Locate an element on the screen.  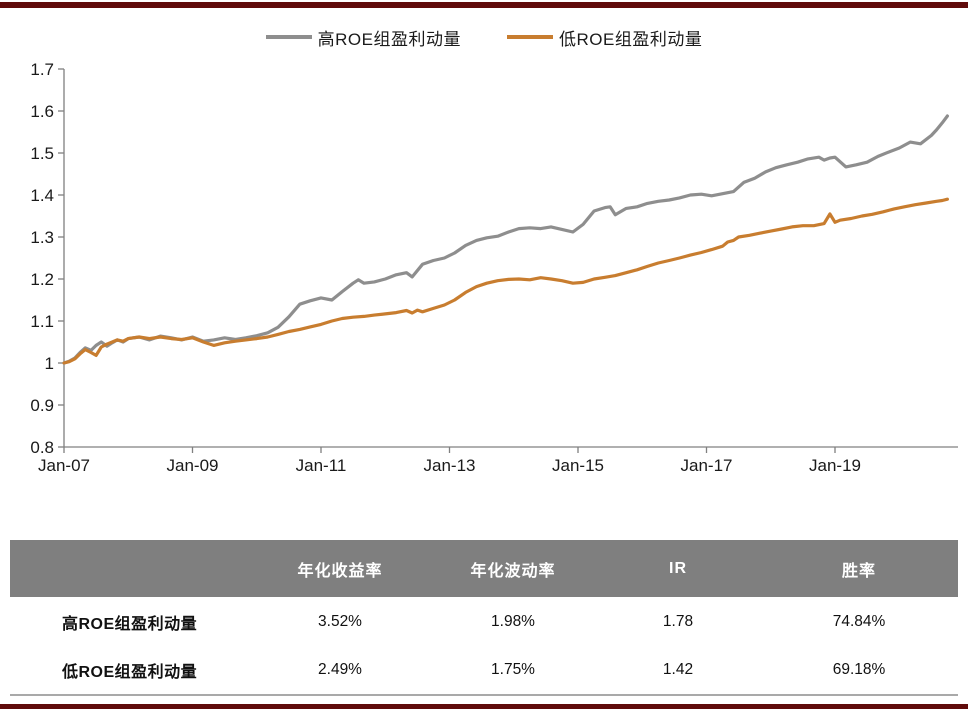
chart-legend: 高ROE组盈利动量 低ROE组盈利动量 is located at coordinates (484, 37).